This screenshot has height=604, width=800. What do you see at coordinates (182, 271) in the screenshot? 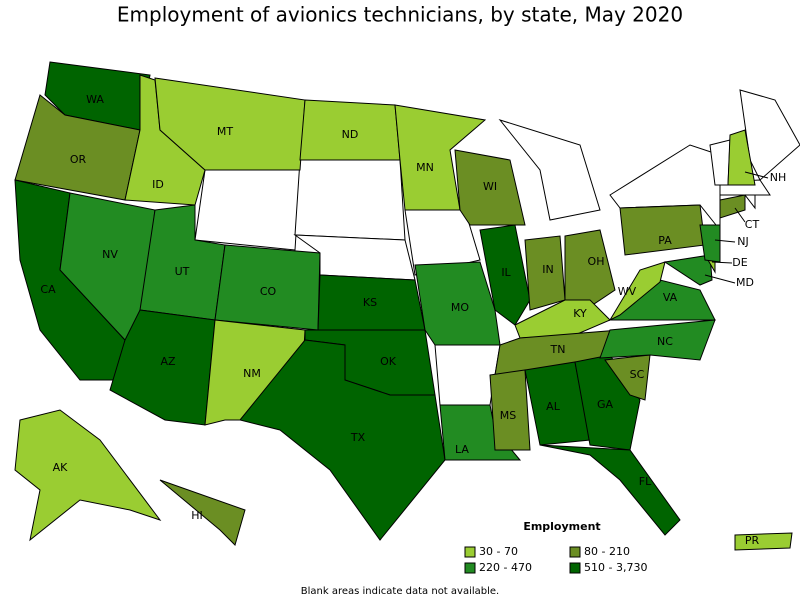
I see `state-label: UT` at bounding box center [182, 271].